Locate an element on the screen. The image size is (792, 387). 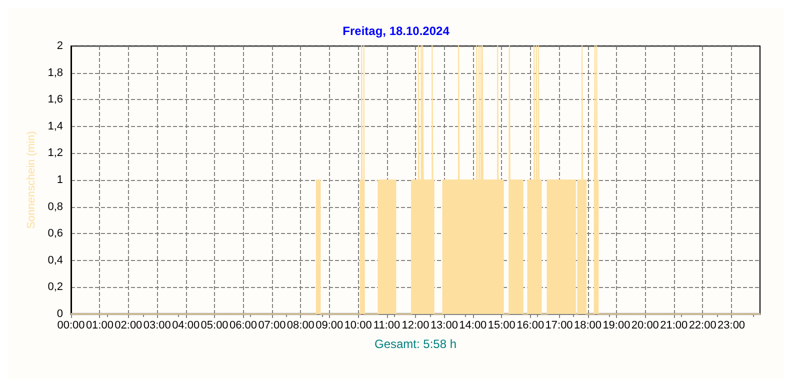
x-tick-label: 12:00 is located at coordinates (416, 326).